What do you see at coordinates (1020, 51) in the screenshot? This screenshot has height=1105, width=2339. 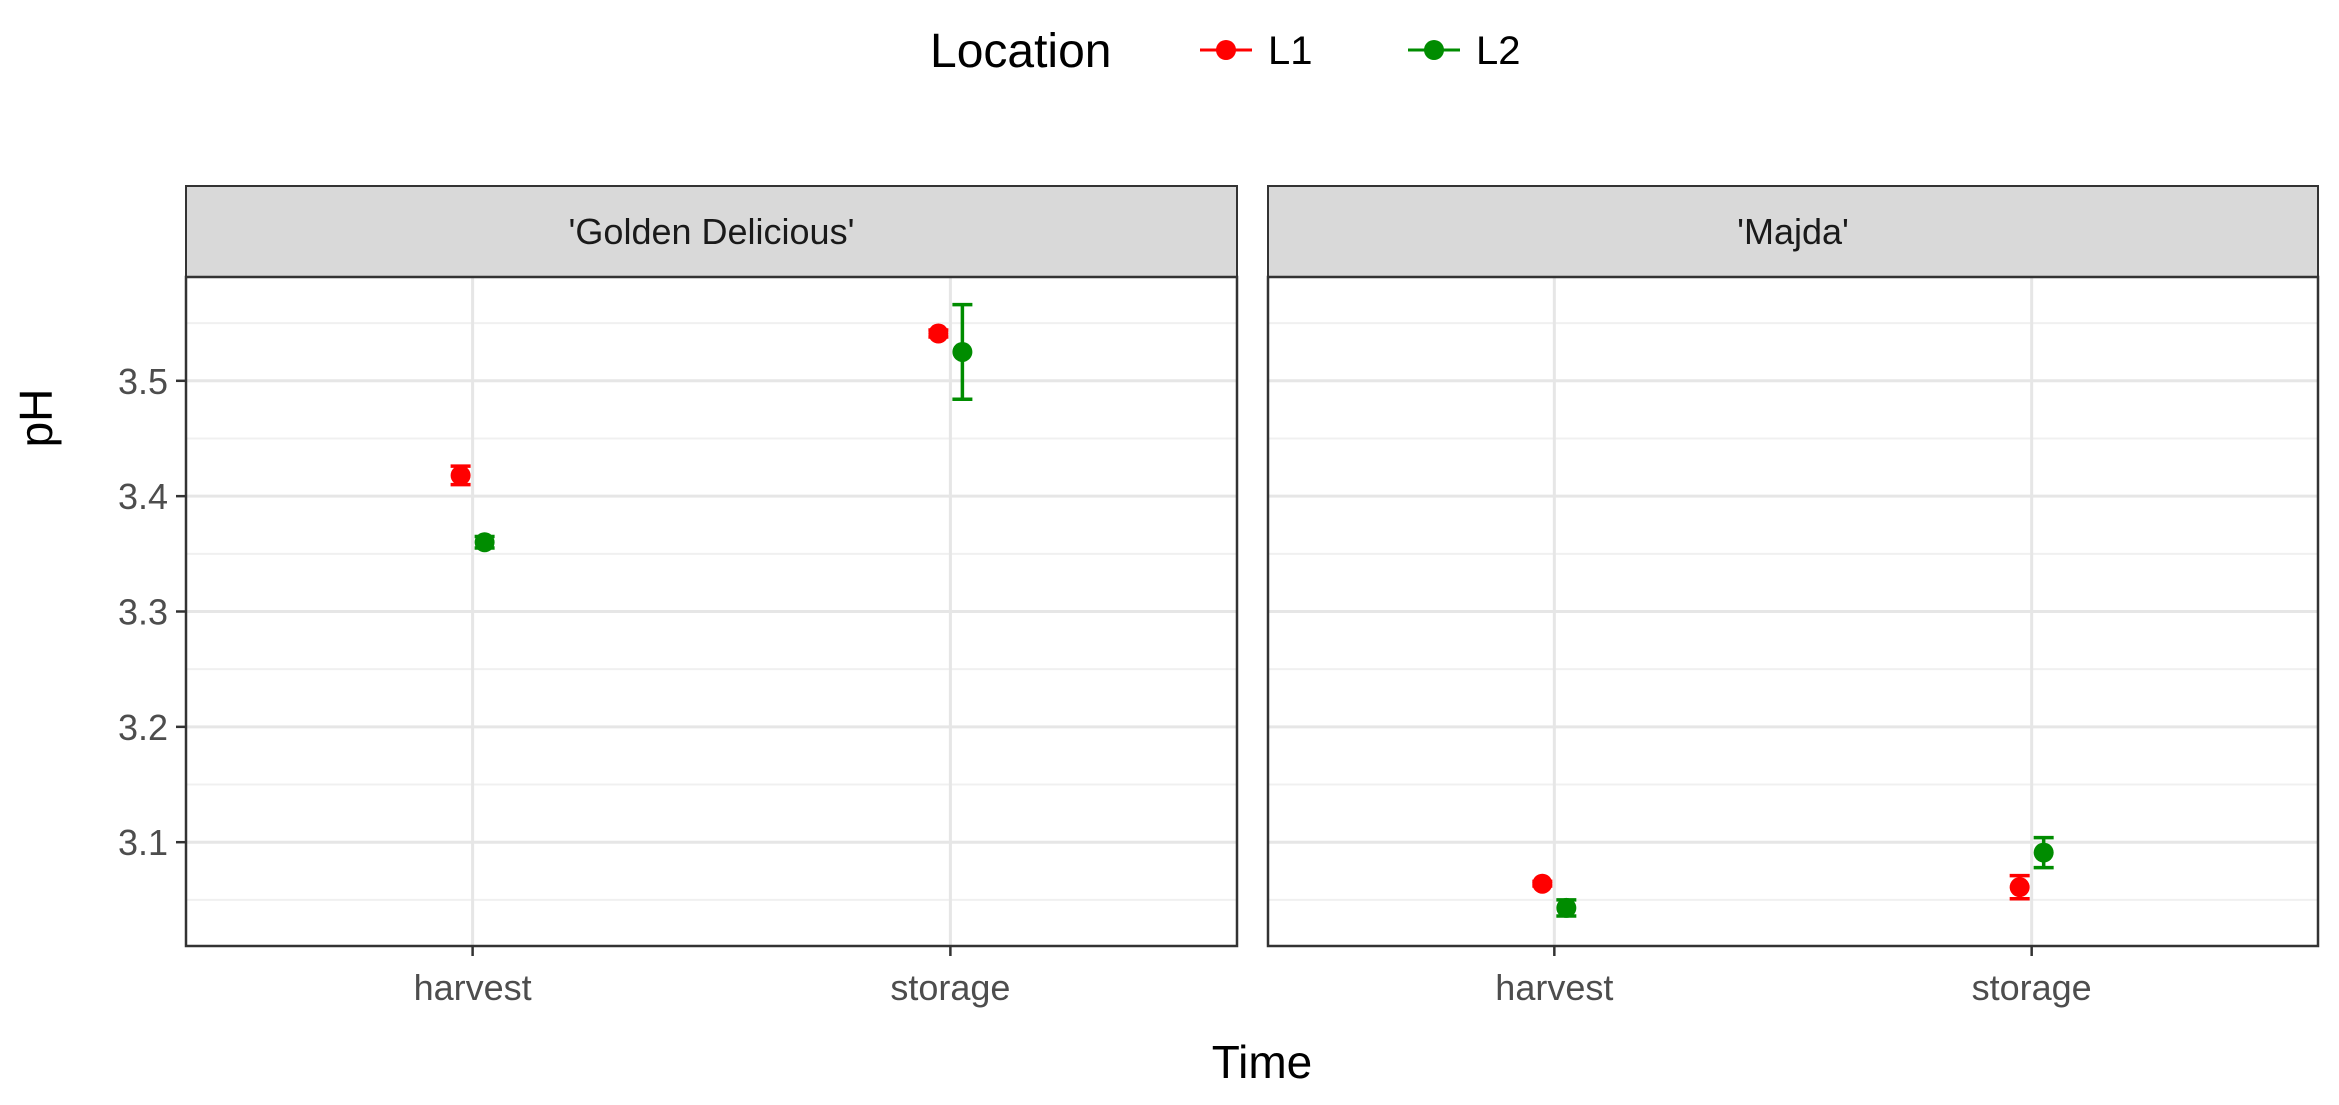 I see `legend-title: Location` at bounding box center [1020, 51].